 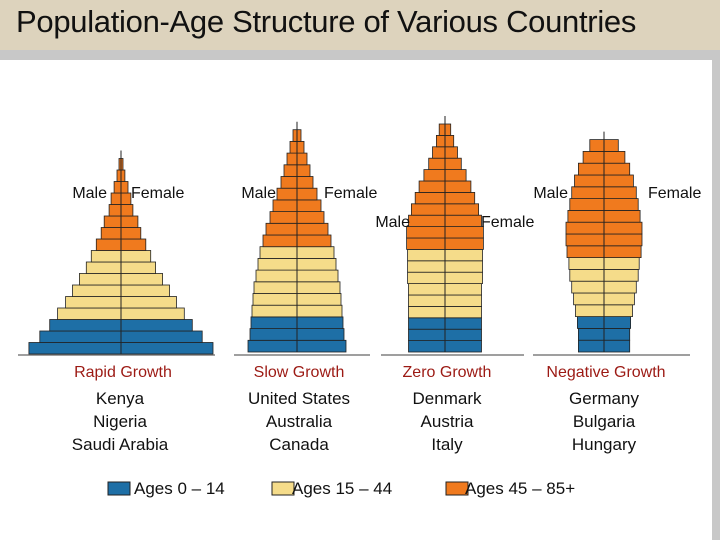 I want to click on pyramid-slow, so click(x=297, y=237).